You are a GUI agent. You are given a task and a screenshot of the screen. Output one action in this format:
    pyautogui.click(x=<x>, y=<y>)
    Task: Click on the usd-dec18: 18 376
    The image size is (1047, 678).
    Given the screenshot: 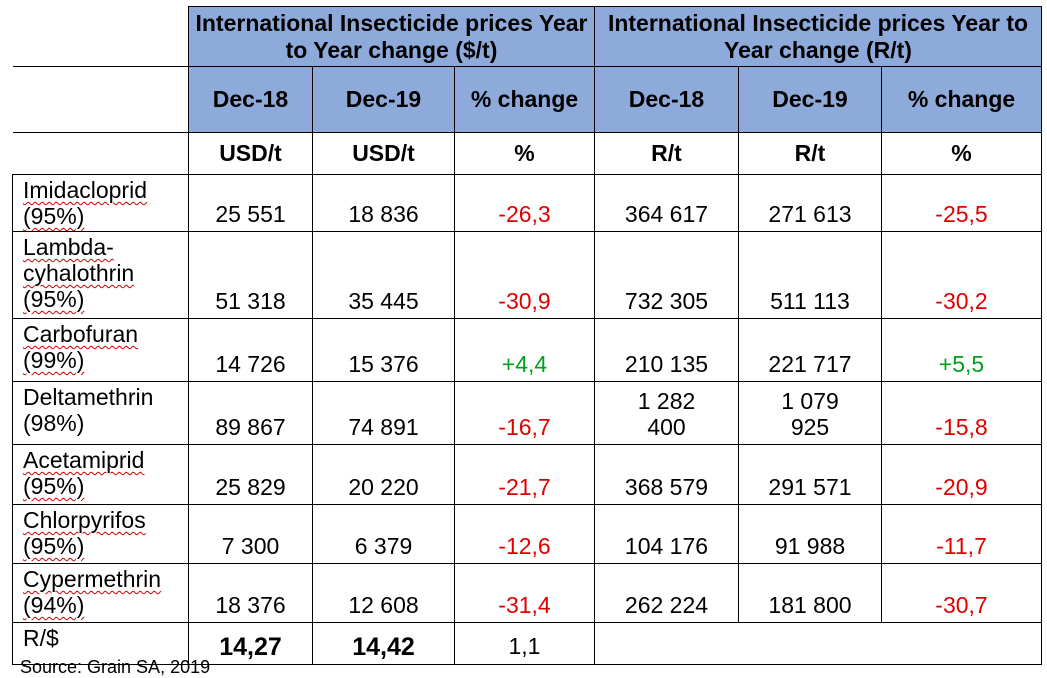 What is the action you would take?
    pyautogui.click(x=250, y=593)
    